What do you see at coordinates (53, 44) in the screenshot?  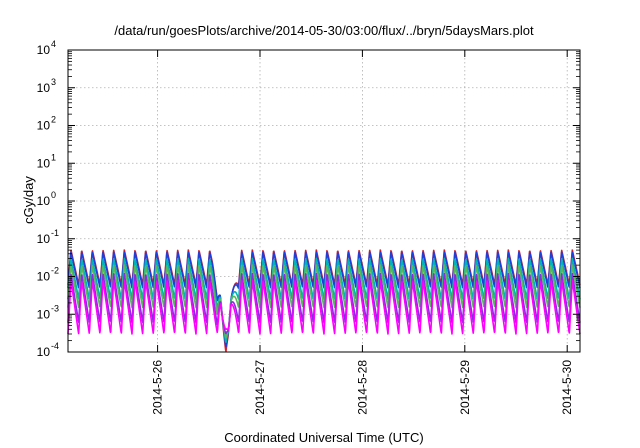 I see `y-tick-exponent: 4` at bounding box center [53, 44].